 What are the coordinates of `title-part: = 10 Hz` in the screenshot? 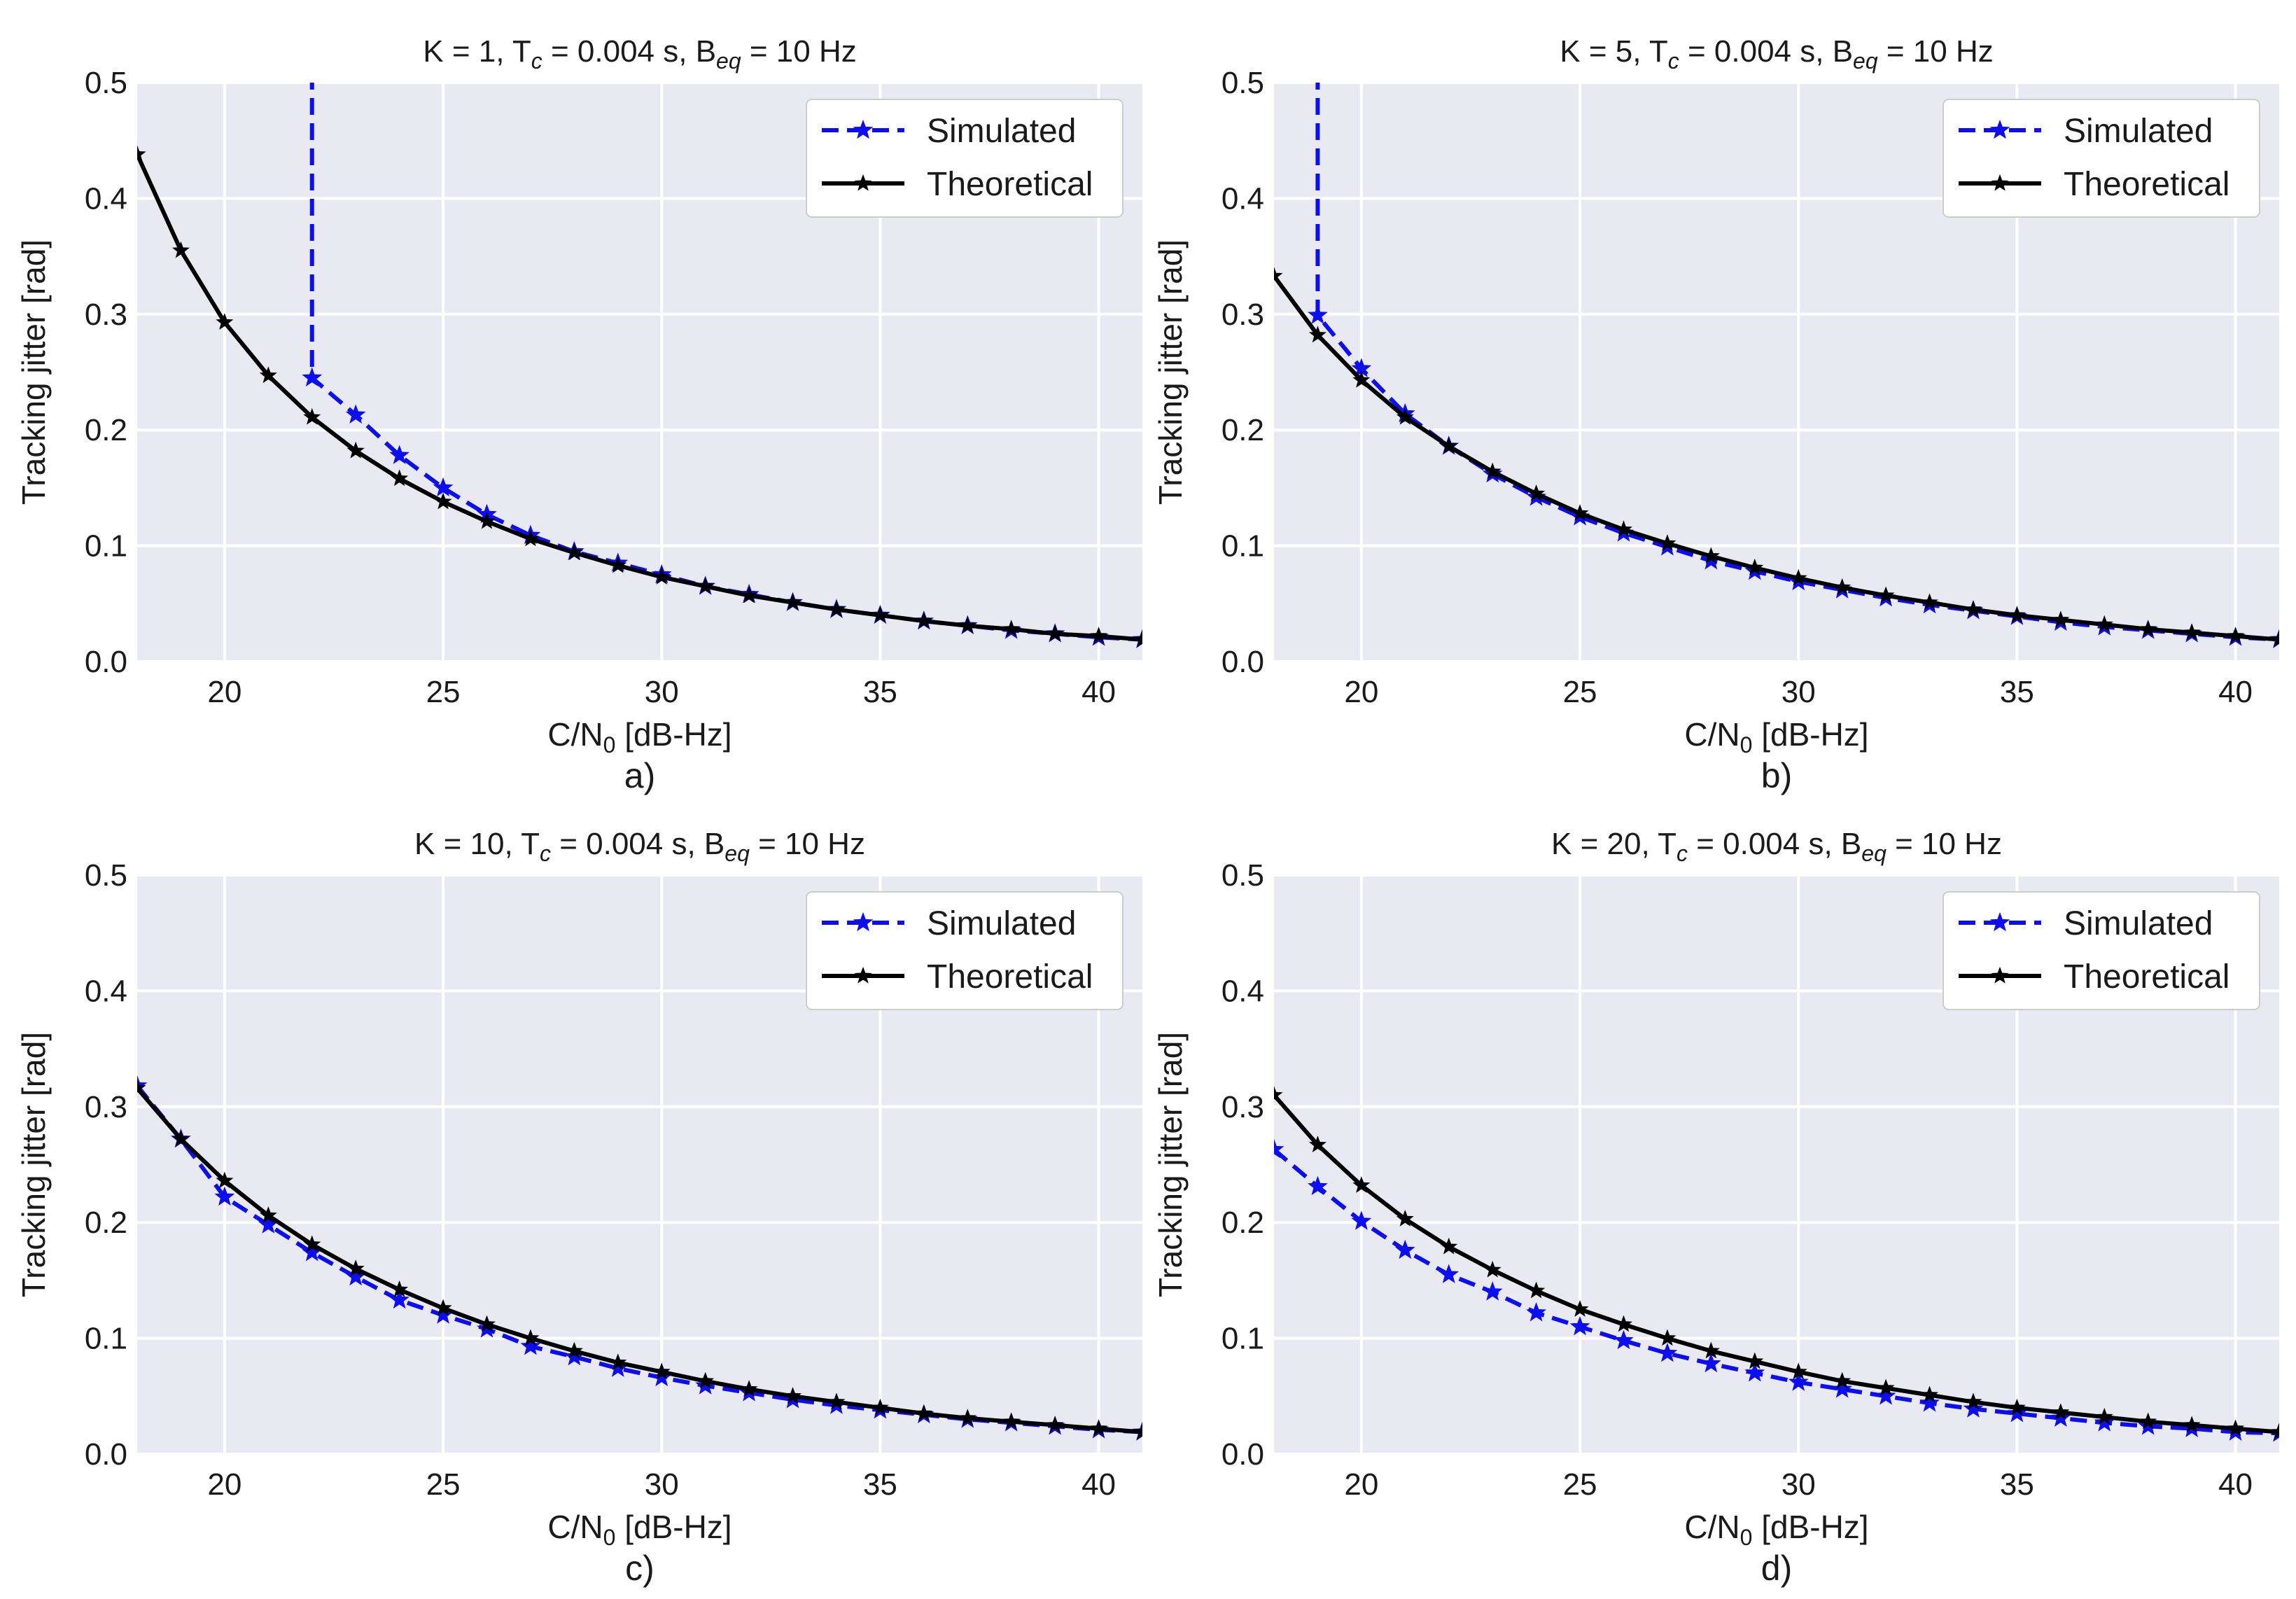 It's located at (1944, 844).